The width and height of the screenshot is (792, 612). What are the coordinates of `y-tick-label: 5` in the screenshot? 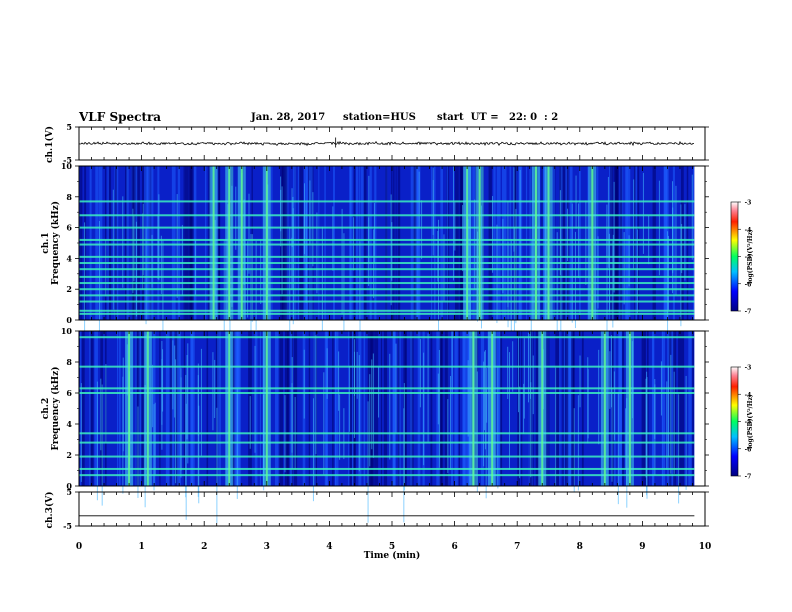 It's located at (69, 127).